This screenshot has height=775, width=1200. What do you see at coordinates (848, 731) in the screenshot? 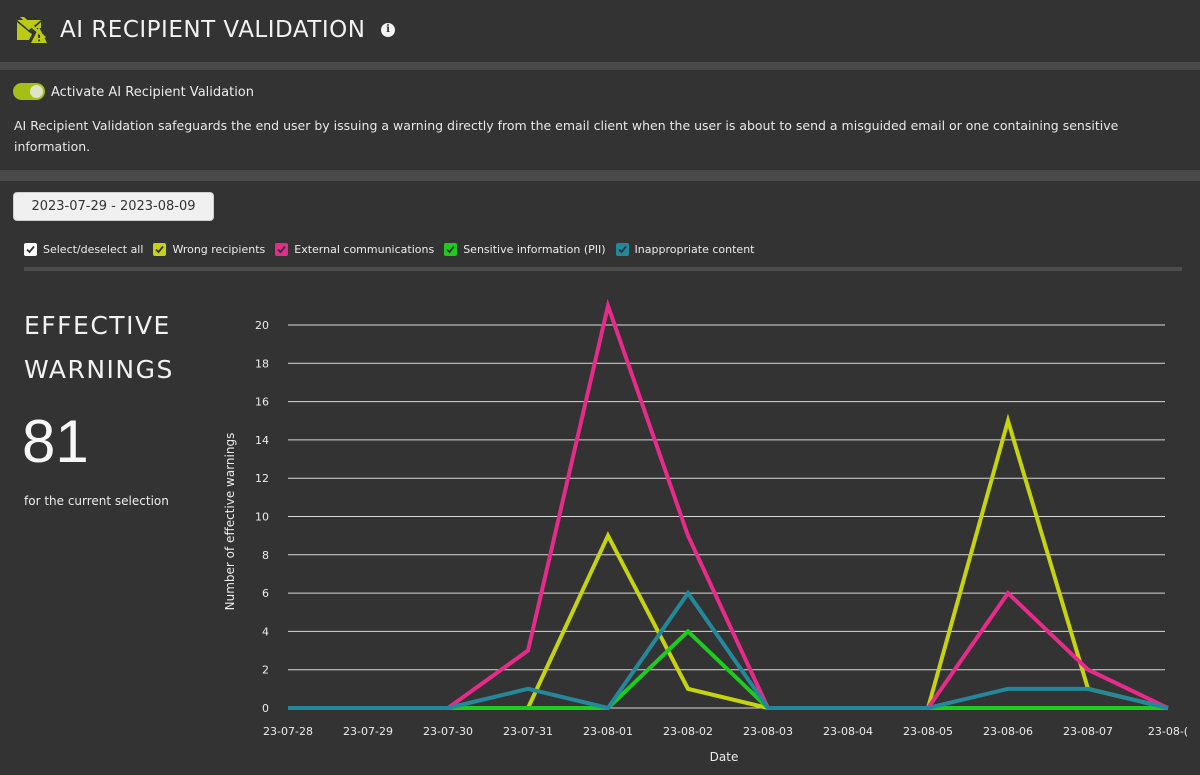
I see `x-tick-label: 23-08-04` at bounding box center [848, 731].